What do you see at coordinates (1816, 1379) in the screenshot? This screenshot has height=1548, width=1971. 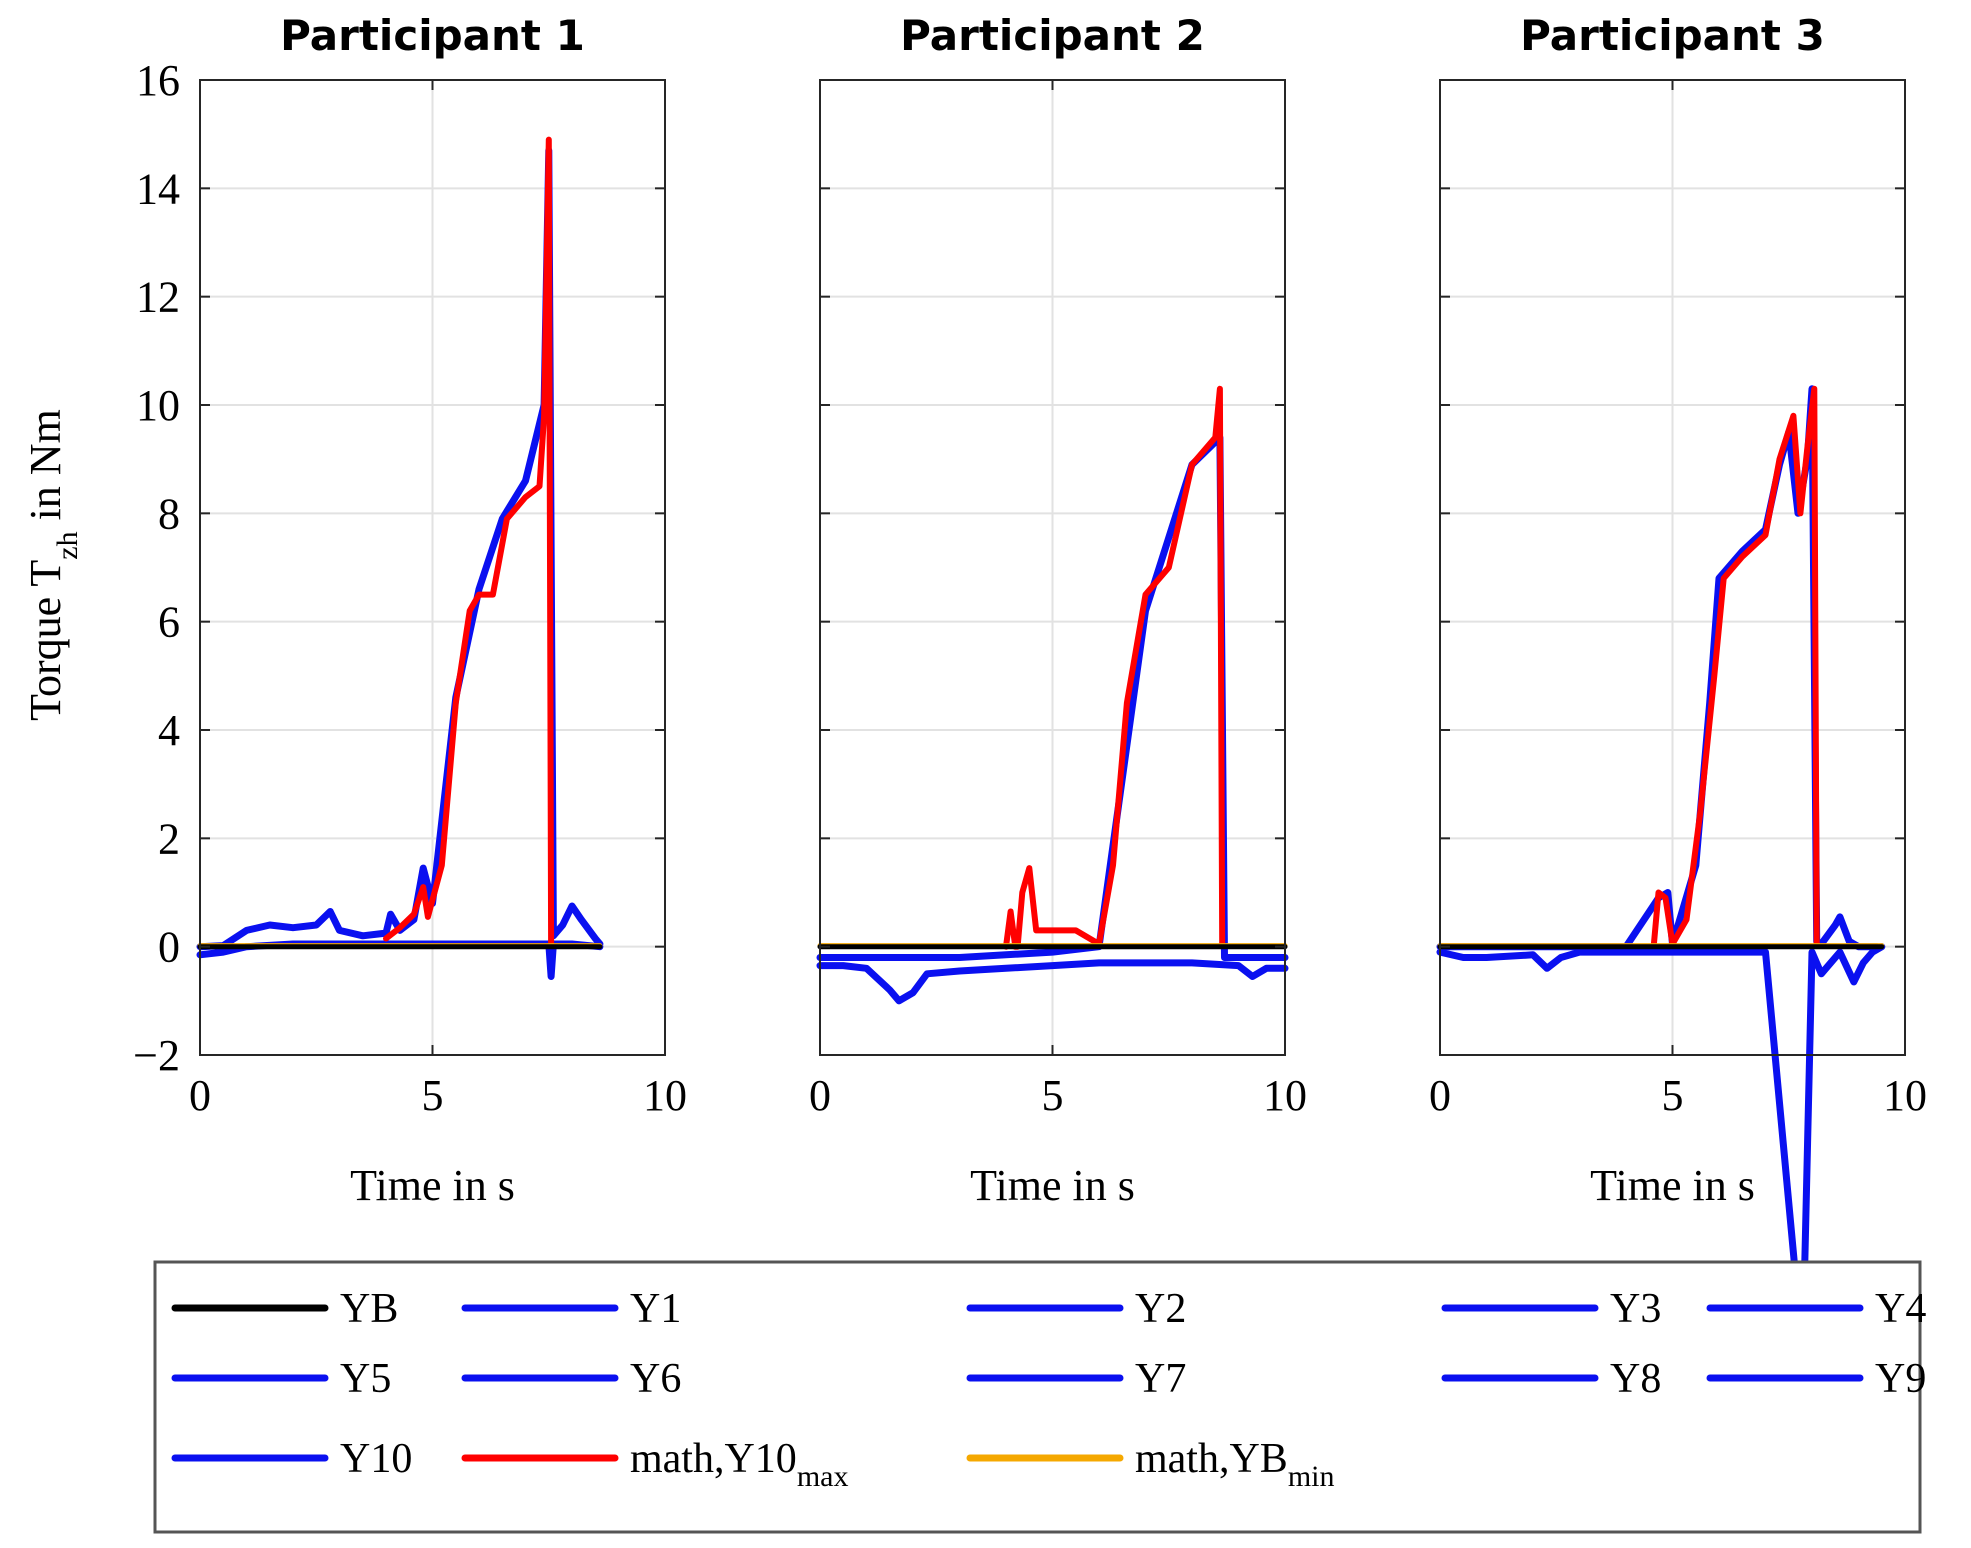 I see `legend-item: Y9` at bounding box center [1816, 1379].